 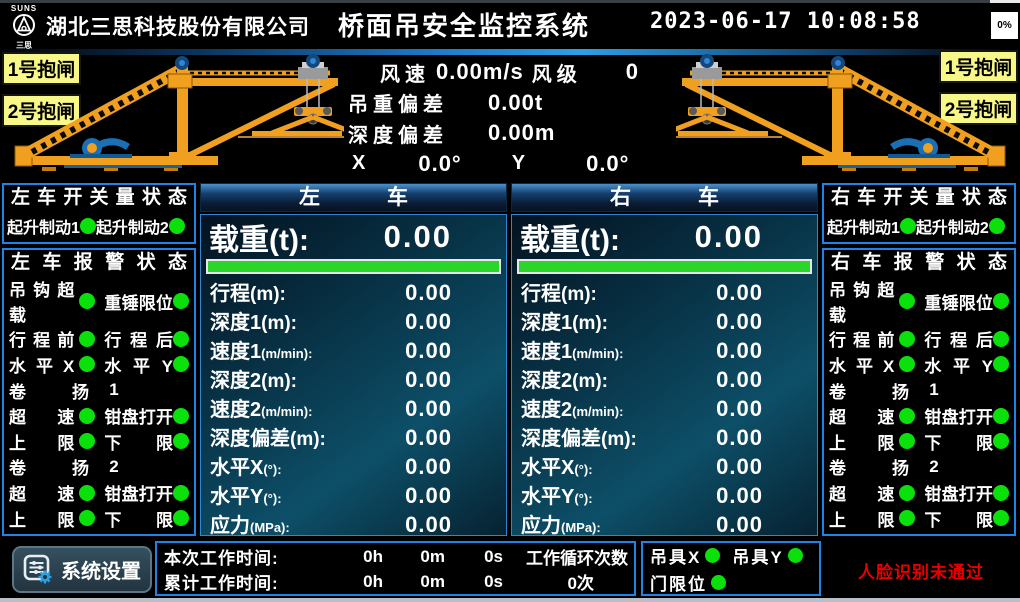 What do you see at coordinates (41, 68) in the screenshot?
I see `left-brake-1-button: 1号抱闸` at bounding box center [41, 68].